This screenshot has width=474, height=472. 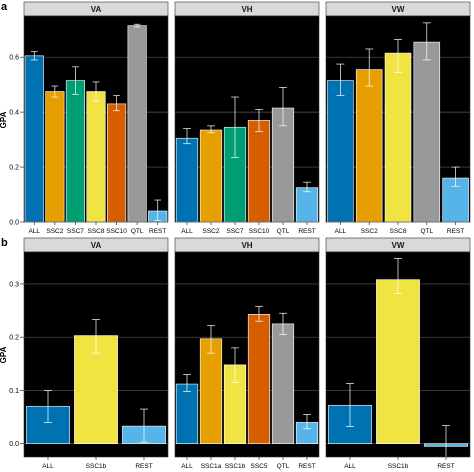 I want to click on x-tick-label: SSC5, so click(x=259, y=466).